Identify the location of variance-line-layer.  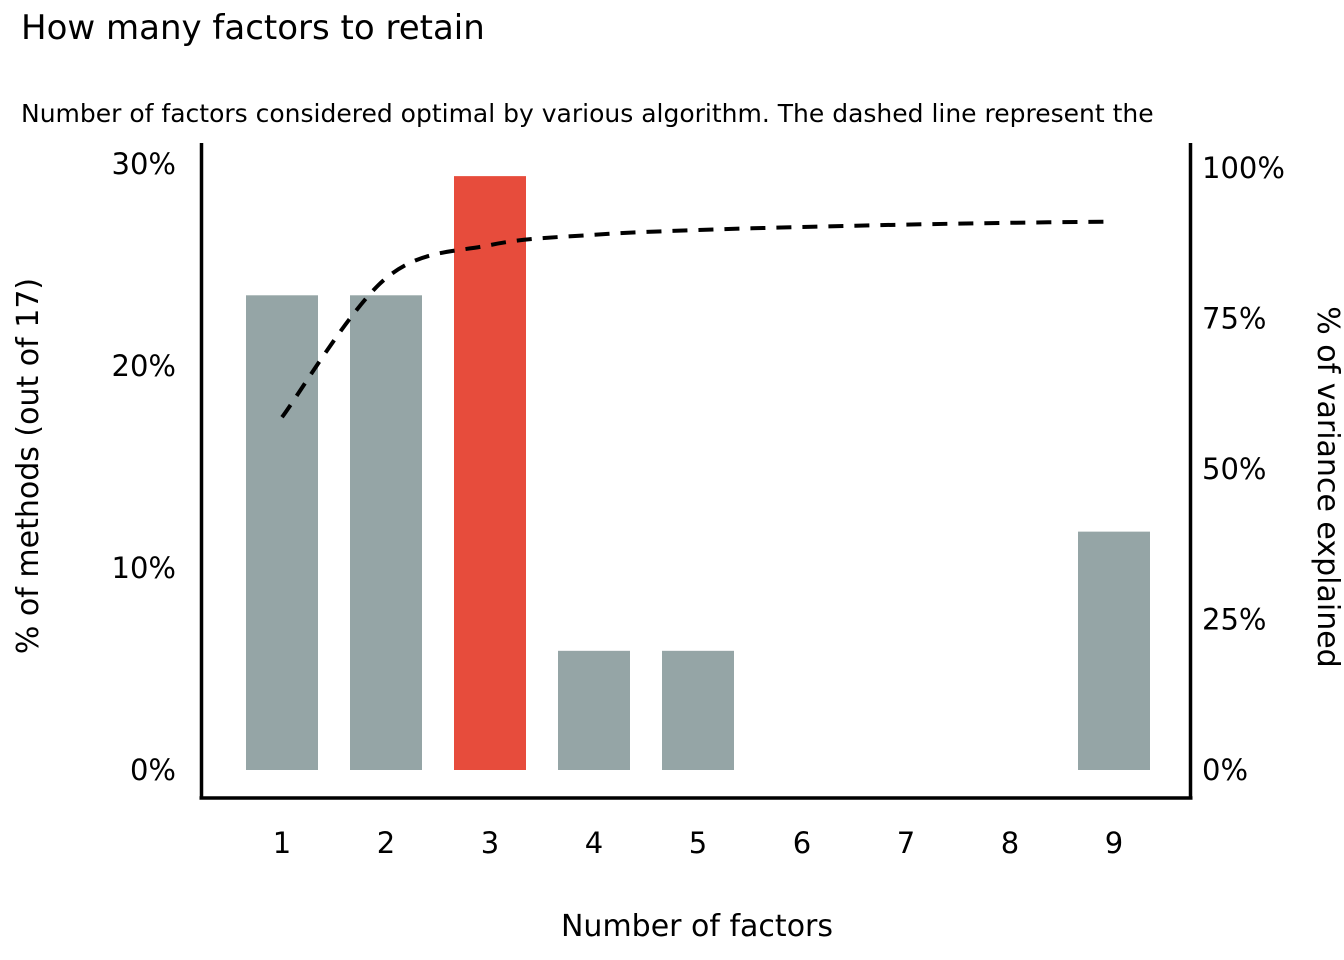
(697, 319).